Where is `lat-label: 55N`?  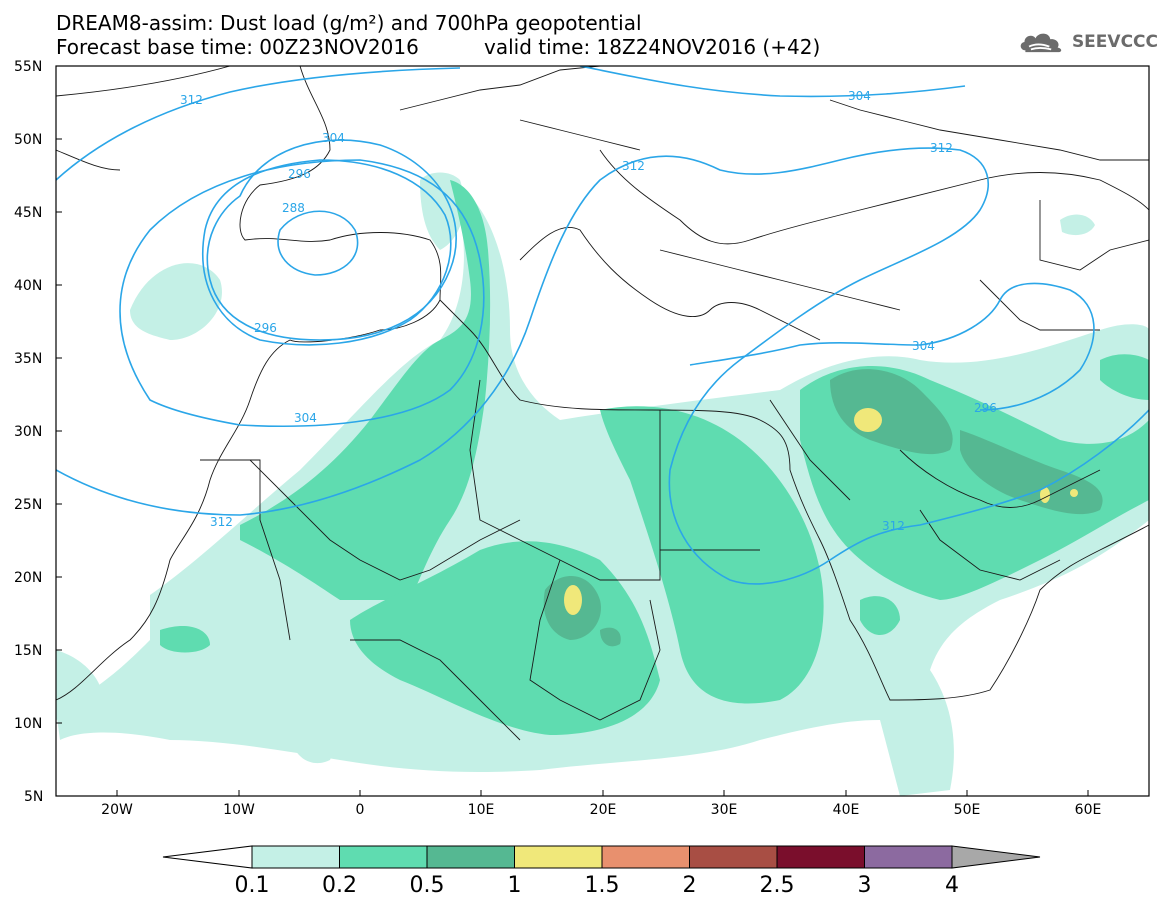 lat-label: 55N is located at coordinates (28, 67).